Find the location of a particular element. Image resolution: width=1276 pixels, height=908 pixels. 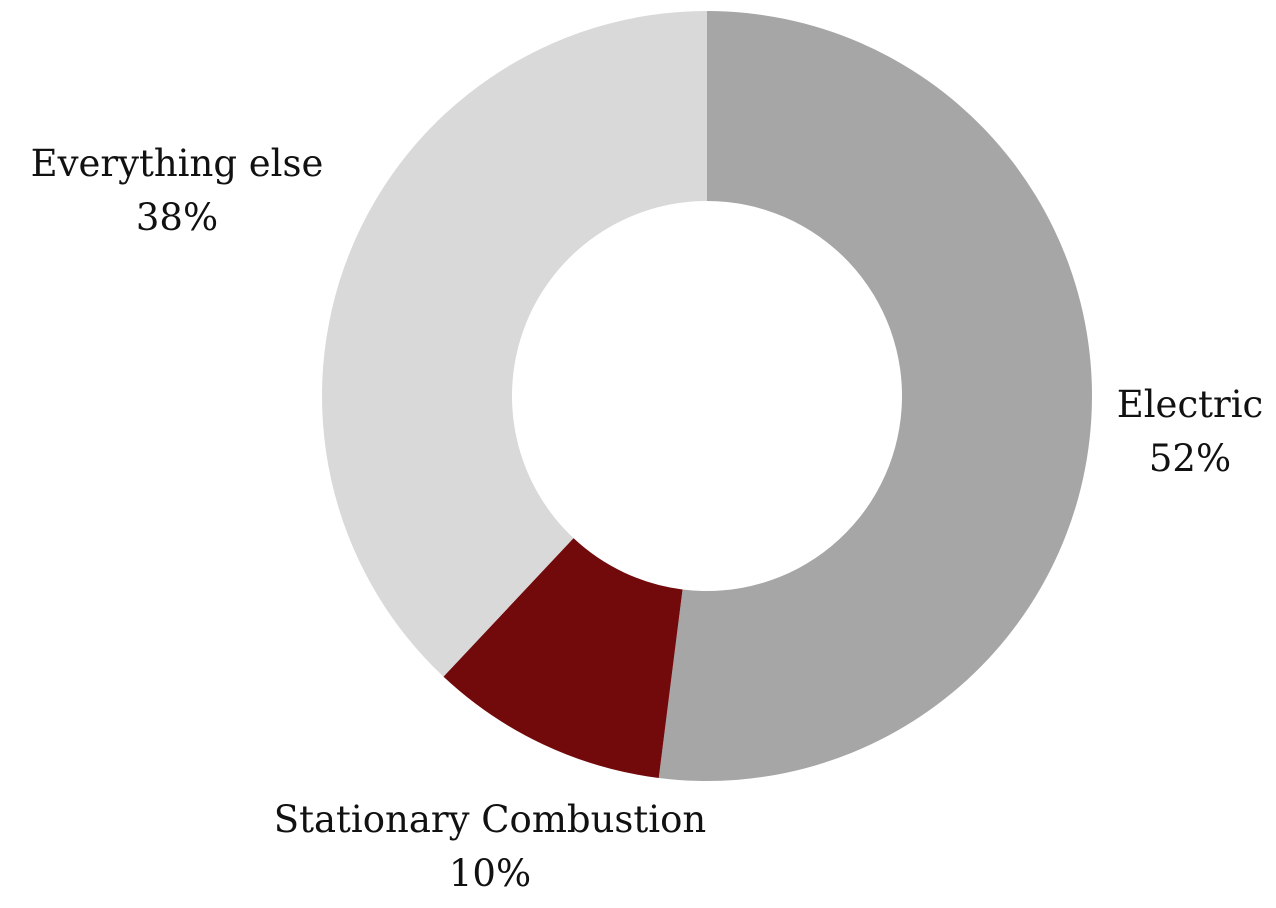

slice-value-stationary-combustion: 10% is located at coordinates (490, 873).